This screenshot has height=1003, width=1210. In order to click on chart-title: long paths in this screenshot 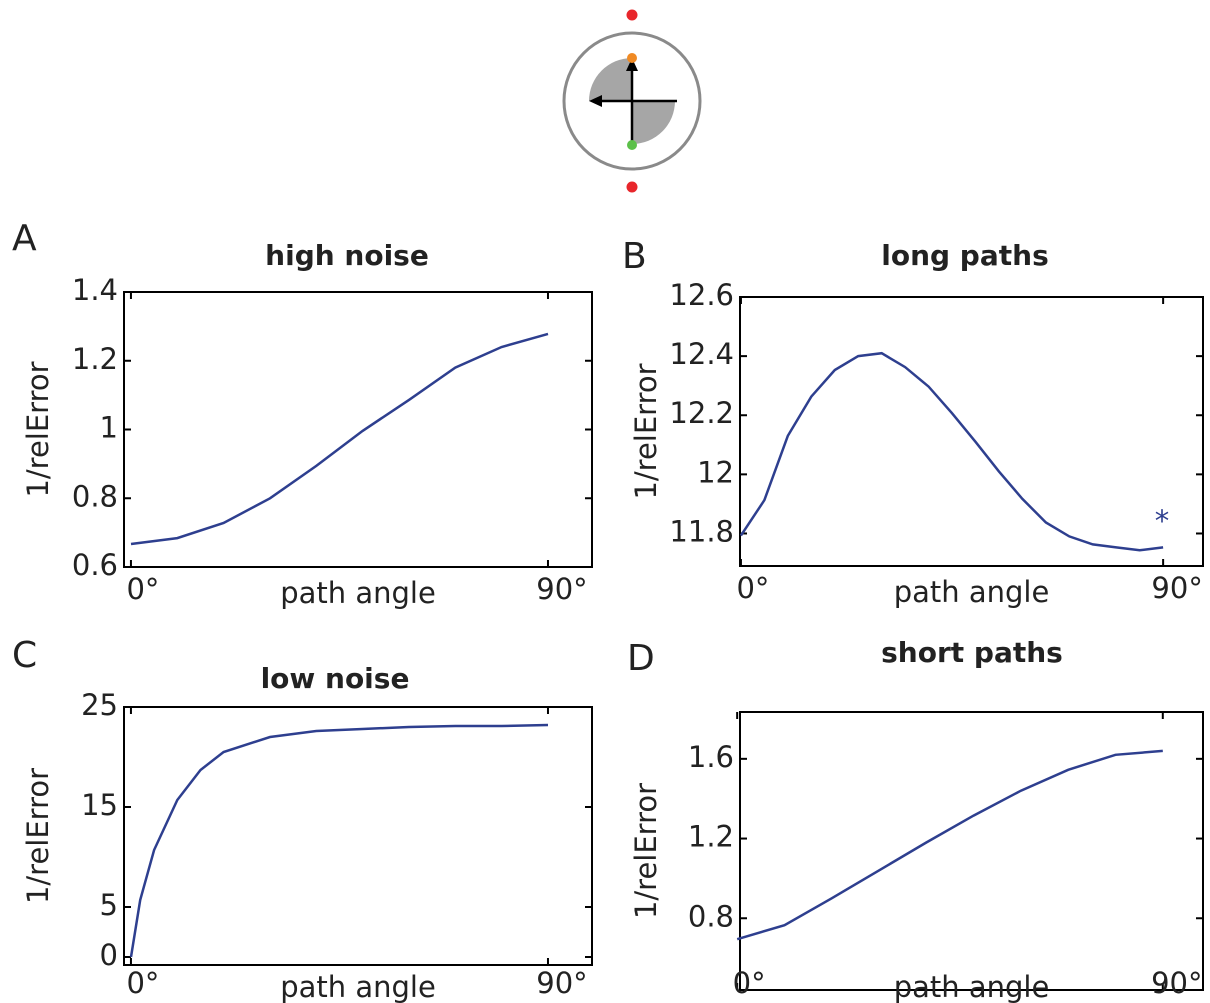, I will do `click(964, 255)`.